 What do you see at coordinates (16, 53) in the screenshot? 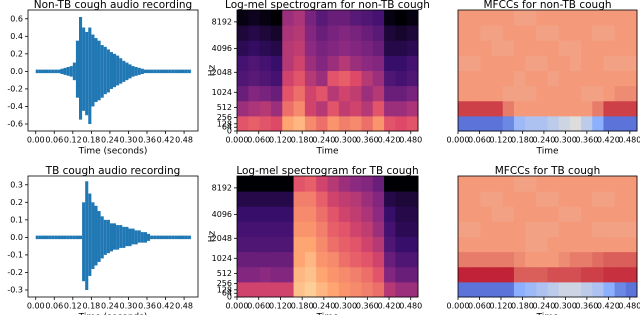
I see `y-tick-label: 0.2` at bounding box center [16, 53].